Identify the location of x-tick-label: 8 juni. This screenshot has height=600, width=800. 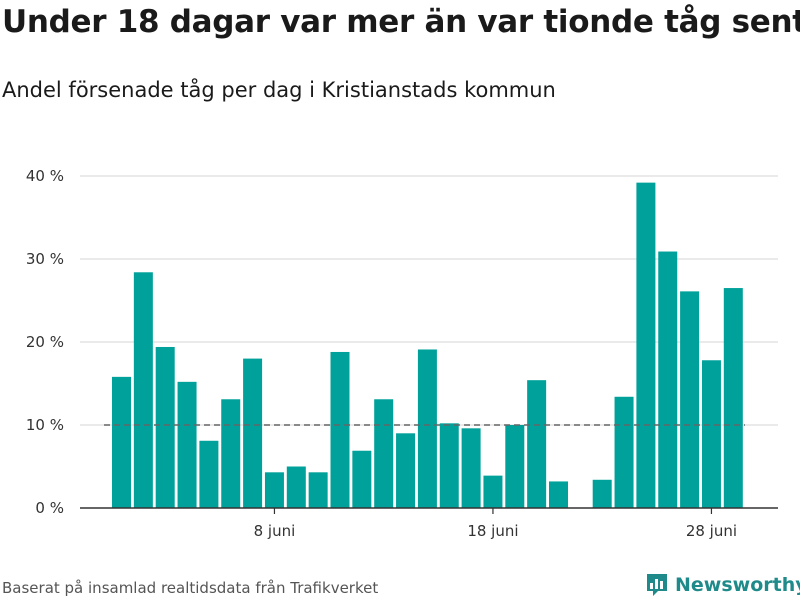
(275, 531).